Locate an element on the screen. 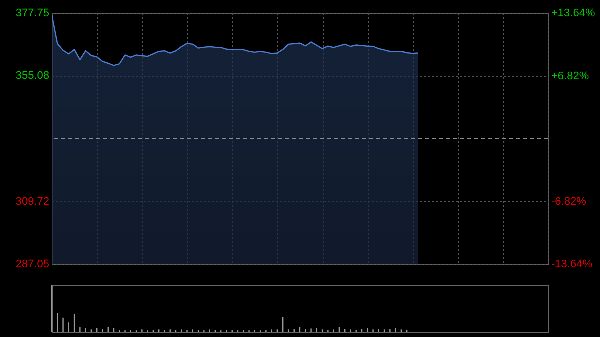 This screenshot has height=337, width=600. y2-tick-label: +6.82% is located at coordinates (571, 76).